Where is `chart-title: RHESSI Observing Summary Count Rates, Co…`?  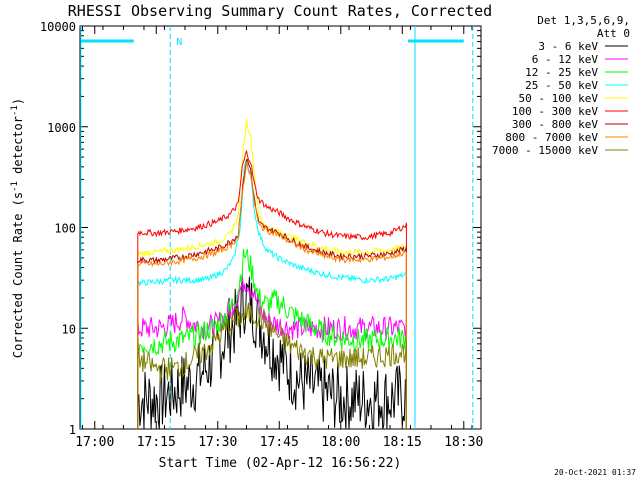
chart-title: RHESSI Observing Summary Count Rates, Co… is located at coordinates (280, 11).